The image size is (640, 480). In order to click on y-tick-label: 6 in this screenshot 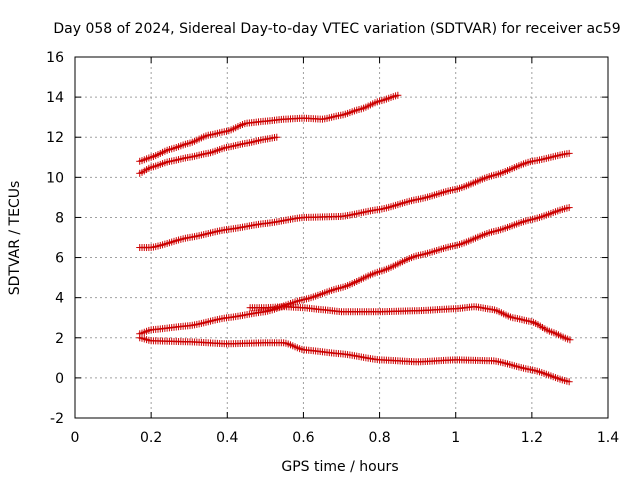, I will do `click(59, 259)`.